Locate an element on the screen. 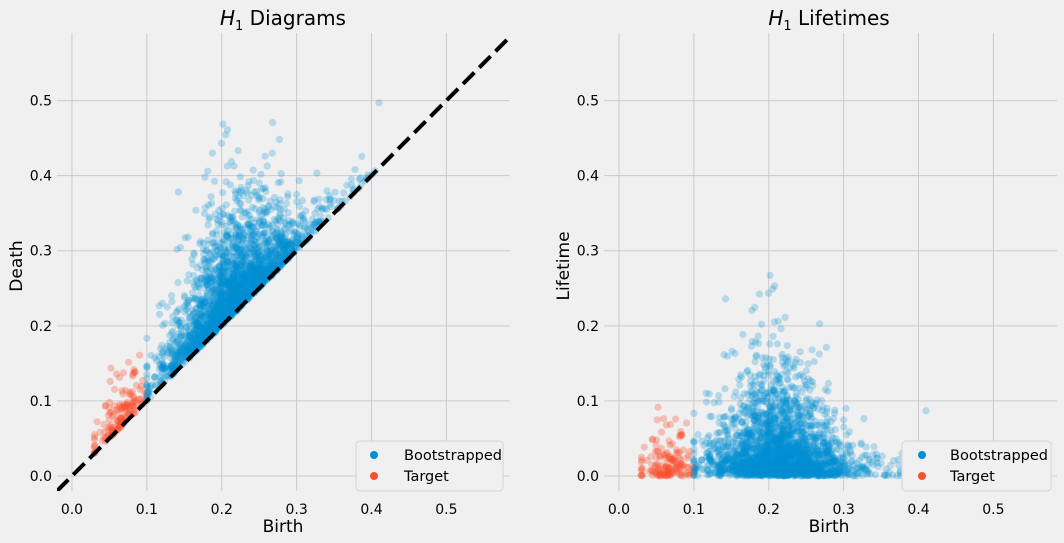 This screenshot has width=1064, height=543. y-axis-label-diagrams: Death is located at coordinates (17, 265).